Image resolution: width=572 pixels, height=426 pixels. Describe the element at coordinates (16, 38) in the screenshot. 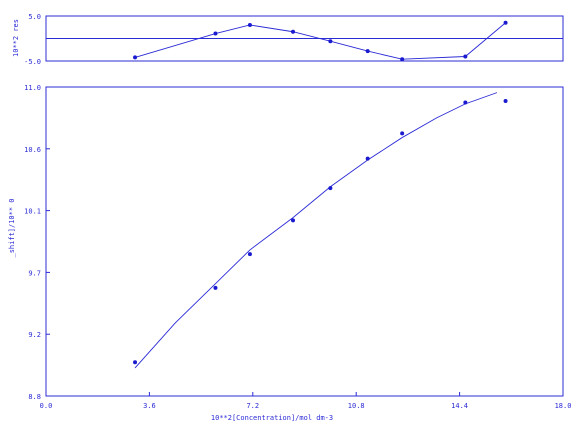

I see `residual-y-axis-label: 10**2 res` at that location.